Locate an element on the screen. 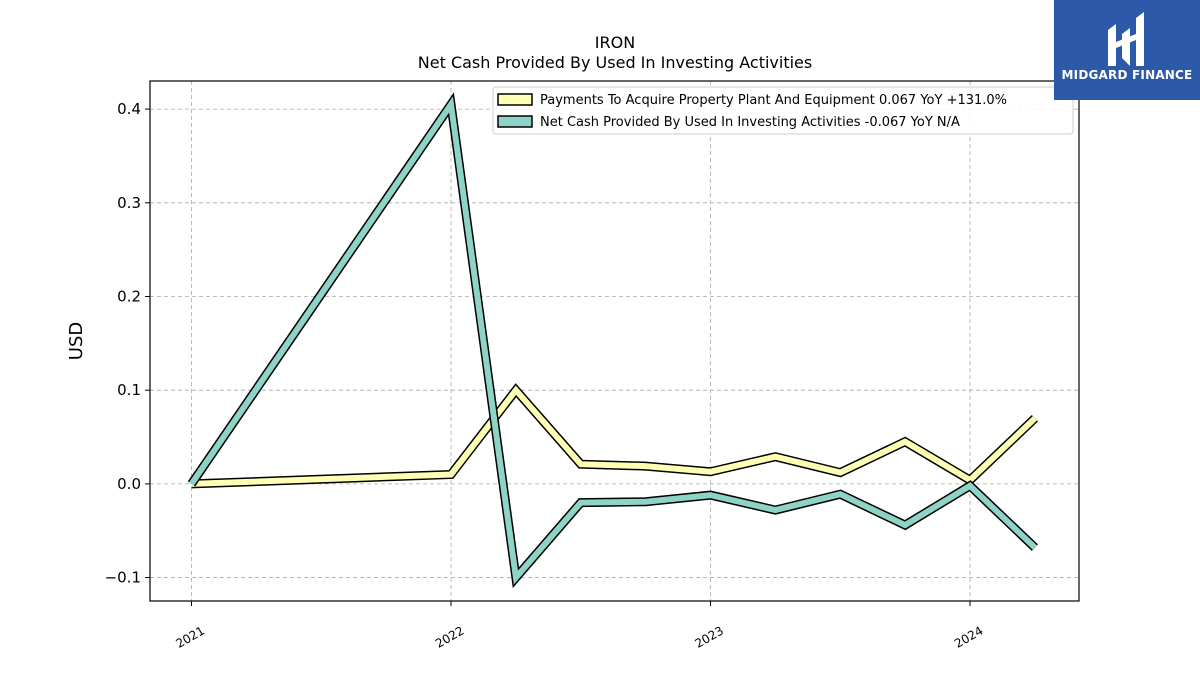 This screenshot has width=1200, height=675. x-tick-label: 2024 is located at coordinates (968, 636).